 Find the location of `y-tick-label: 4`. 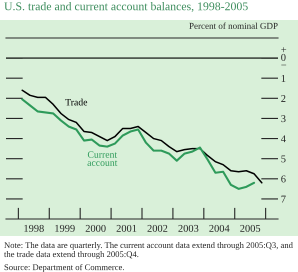

y-tick-label: 4 is located at coordinates (283, 138).